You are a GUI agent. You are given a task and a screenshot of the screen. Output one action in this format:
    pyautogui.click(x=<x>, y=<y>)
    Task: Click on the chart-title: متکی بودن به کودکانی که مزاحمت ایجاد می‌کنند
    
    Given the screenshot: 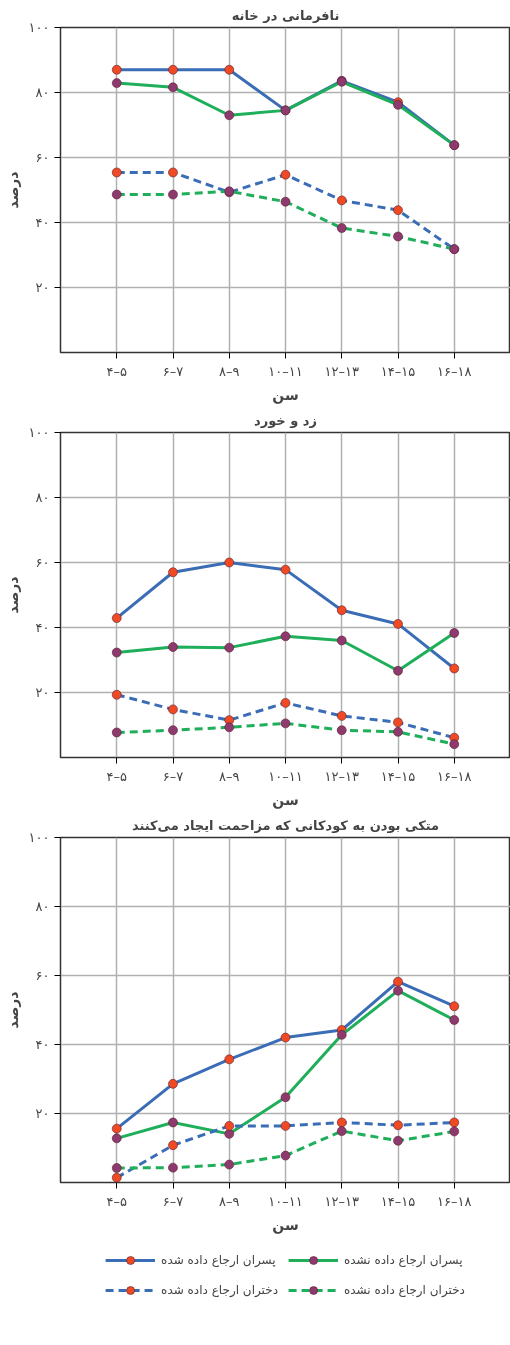 What is the action you would take?
    pyautogui.click(x=285, y=825)
    